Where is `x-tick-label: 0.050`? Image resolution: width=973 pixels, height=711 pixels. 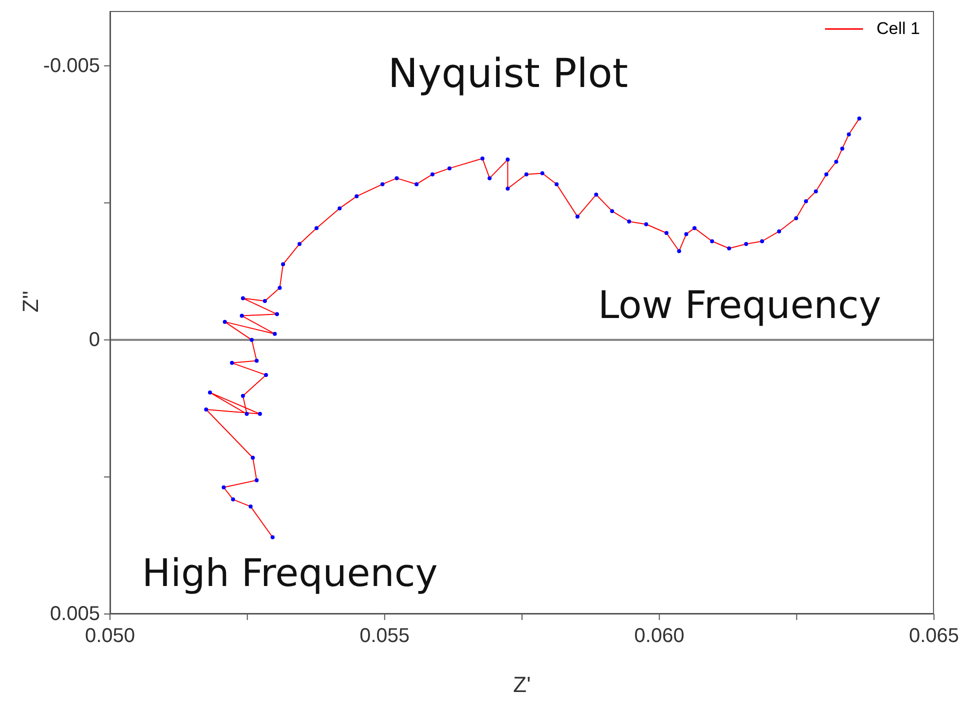 x-tick-label: 0.050 is located at coordinates (110, 636).